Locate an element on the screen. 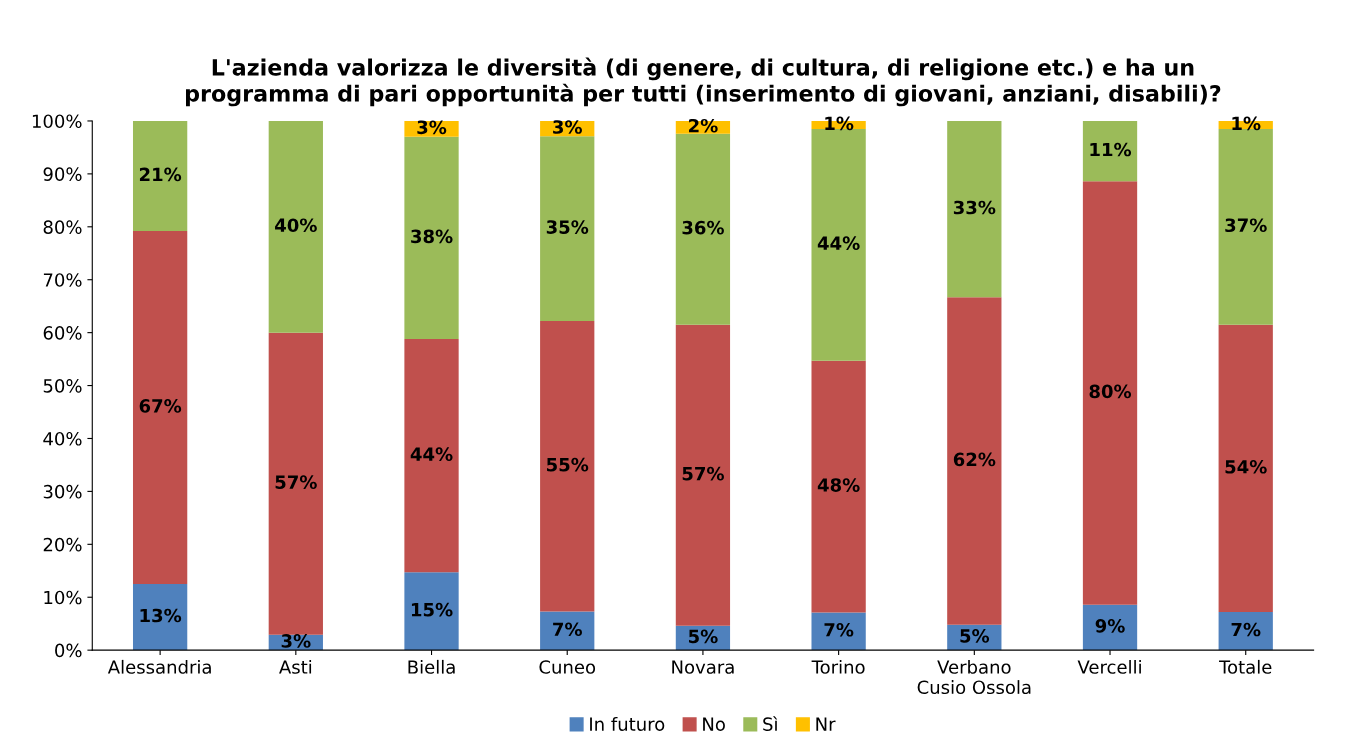 The width and height of the screenshot is (1357, 756). data-label: 35% is located at coordinates (567, 227).